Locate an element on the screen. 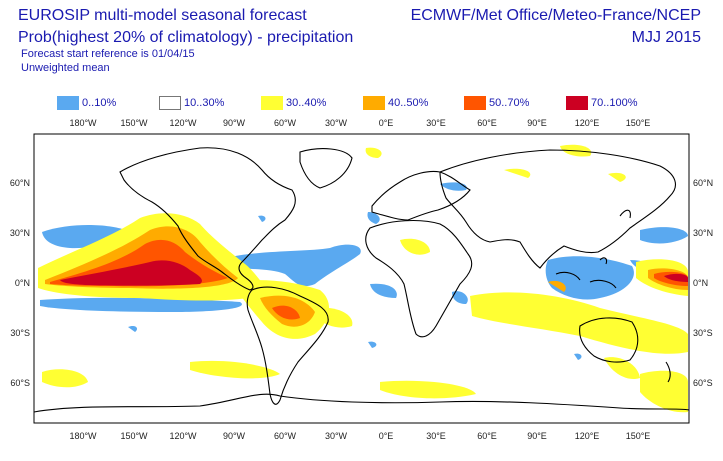  legend-label: 70..100% is located at coordinates (614, 103).